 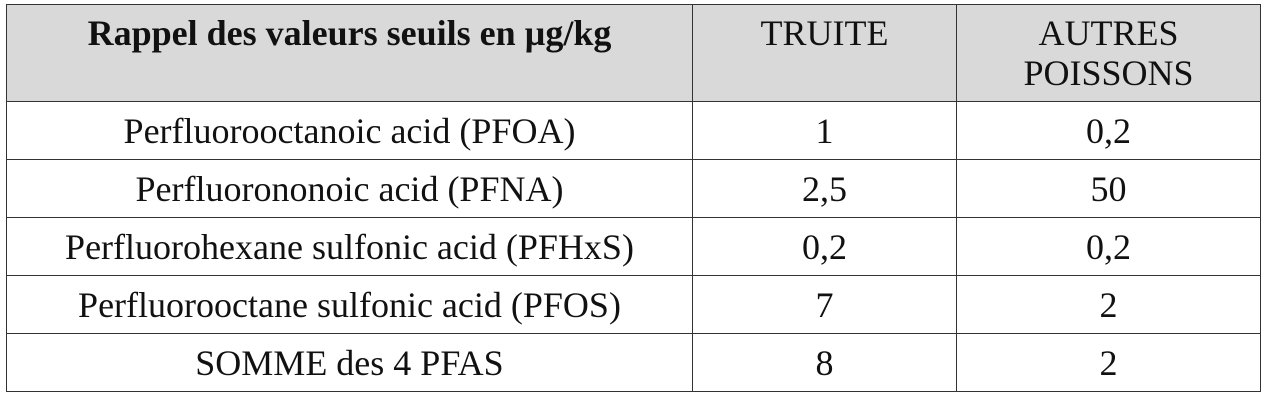 I want to click on cell-substance: Perfluorohexane sulfonic acid (PFHxS), so click(x=349, y=246).